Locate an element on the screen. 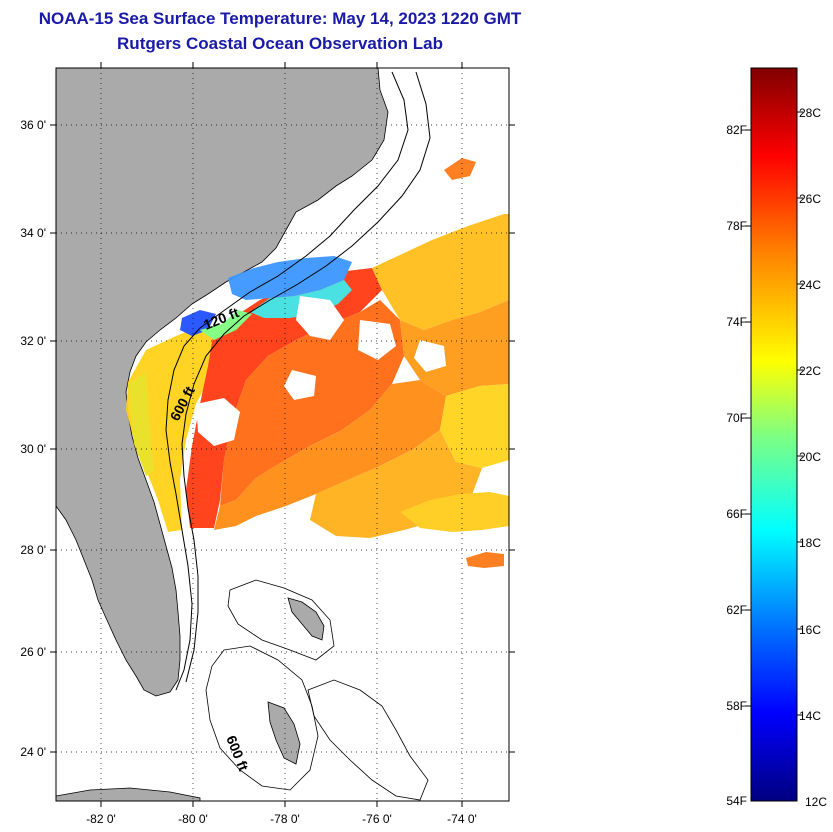 The image size is (833, 832). colorbar-f-74: 74F is located at coordinates (736, 322).